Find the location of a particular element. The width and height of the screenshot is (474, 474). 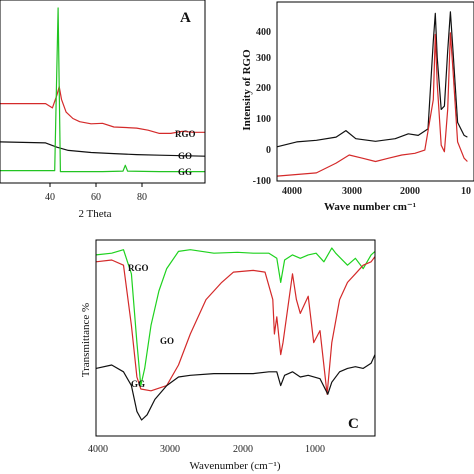

panel-b-x-ticks: 4000 3000 2000 10 is located at coordinates (376, 191).